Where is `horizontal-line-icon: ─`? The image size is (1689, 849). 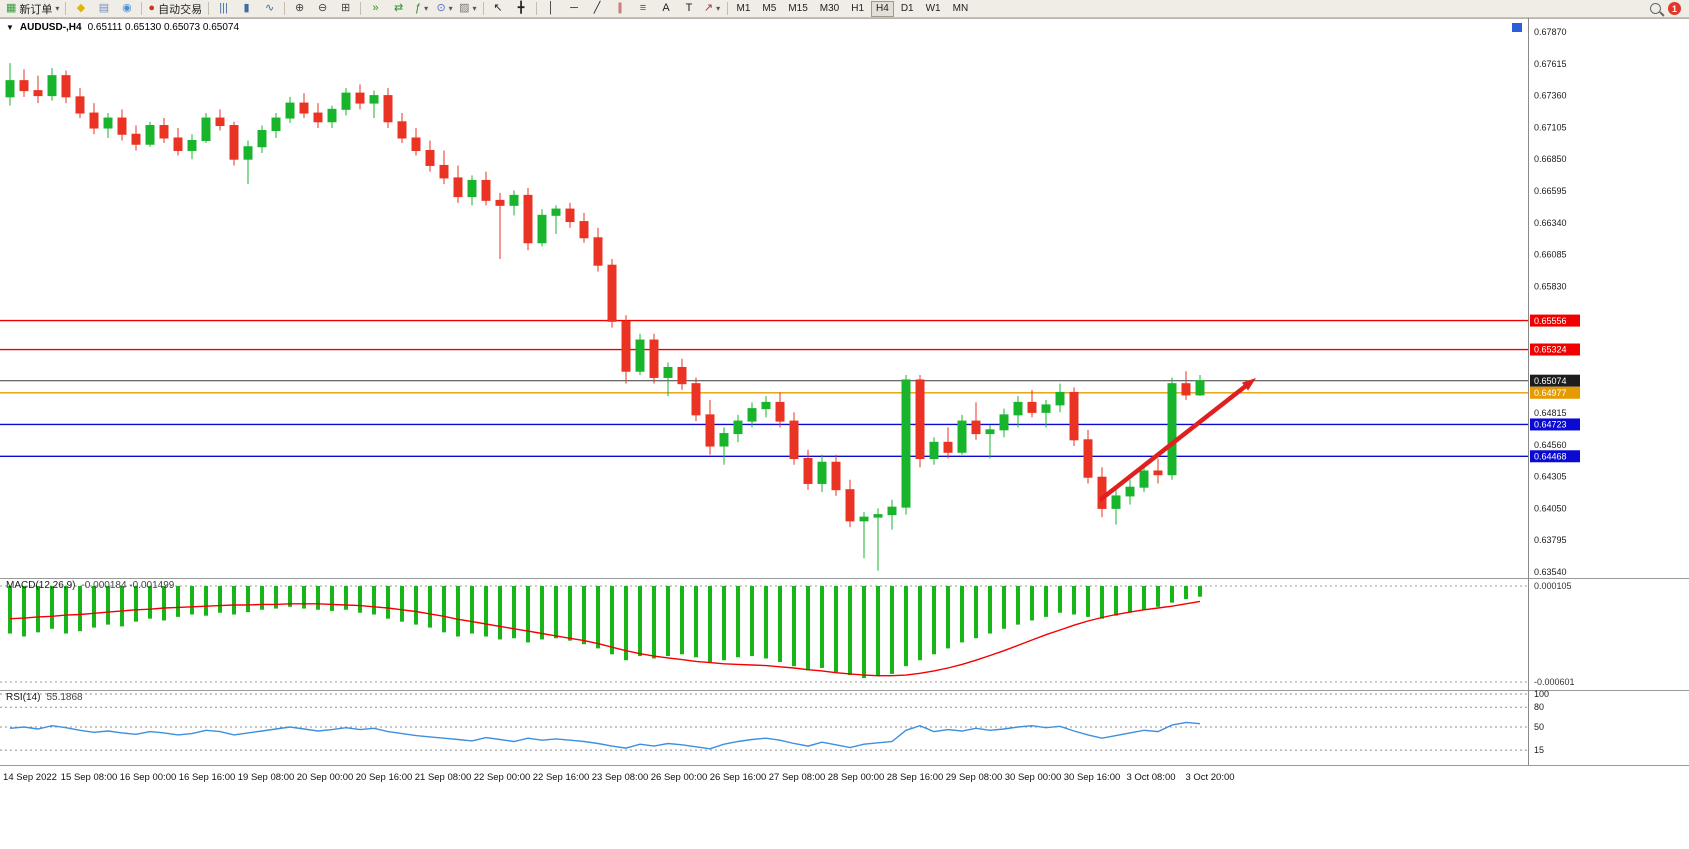 horizontal-line-icon: ─ is located at coordinates (574, 8).